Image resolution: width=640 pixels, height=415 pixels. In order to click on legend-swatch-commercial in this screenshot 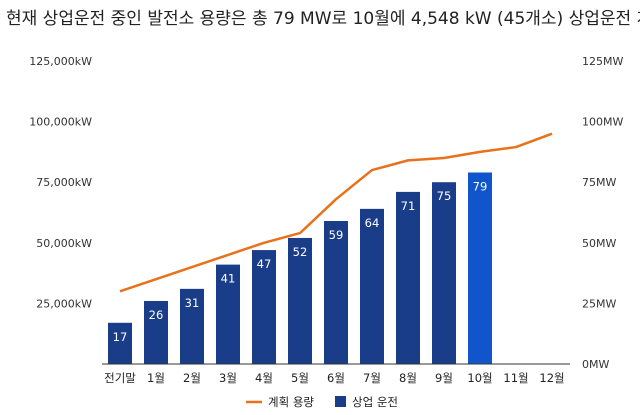, I will do `click(340, 401)`.